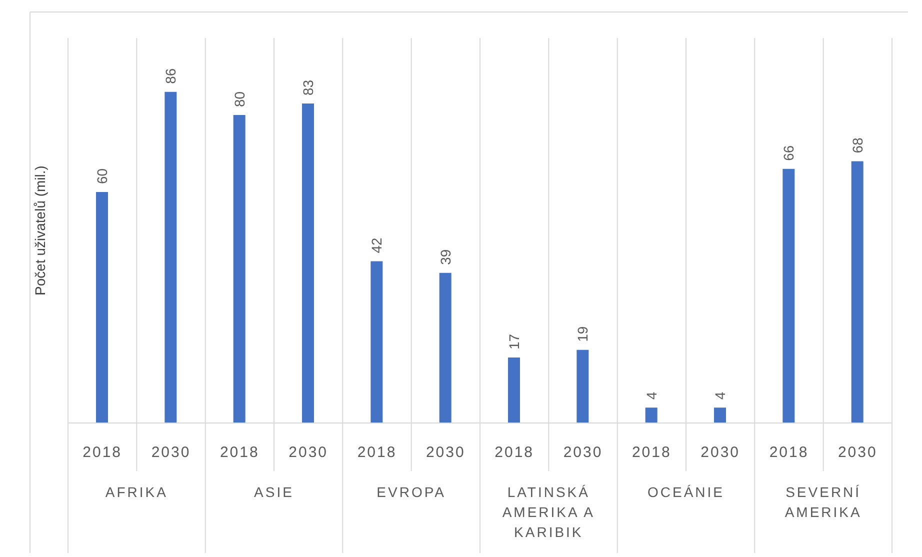 This screenshot has height=557, width=922. I want to click on series-label: 2018, so click(789, 452).